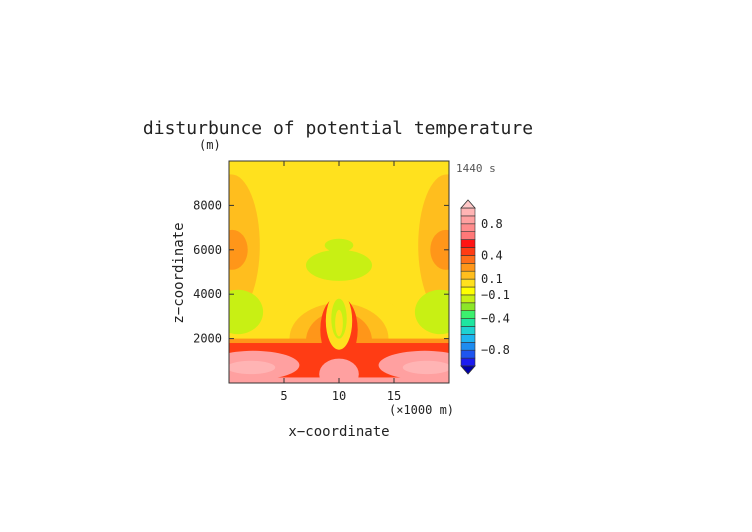 This screenshot has height=532, width=752. I want to click on time-label: 1440 s, so click(476, 168).